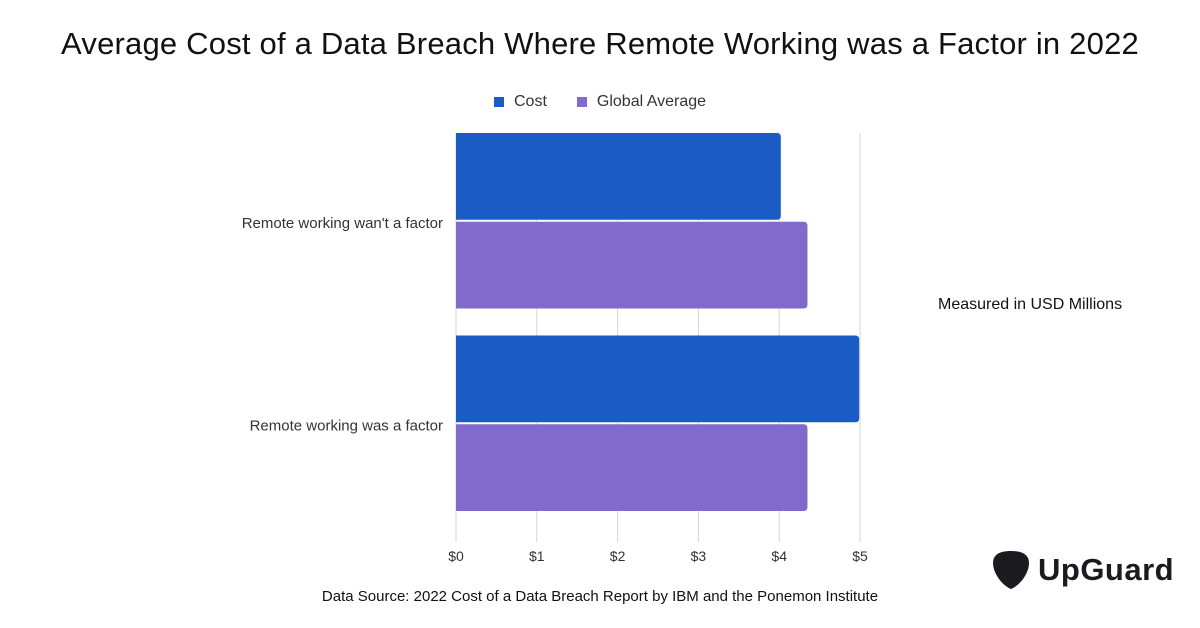 Image resolution: width=1200 pixels, height=628 pixels. Describe the element at coordinates (498, 102) in the screenshot. I see `legend-swatch-cost` at that location.